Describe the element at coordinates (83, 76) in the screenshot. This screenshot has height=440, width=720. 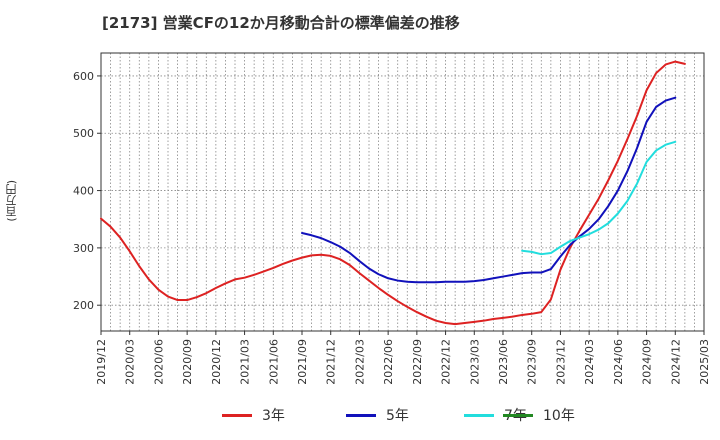
I see `y-tick-label: 600` at that location.